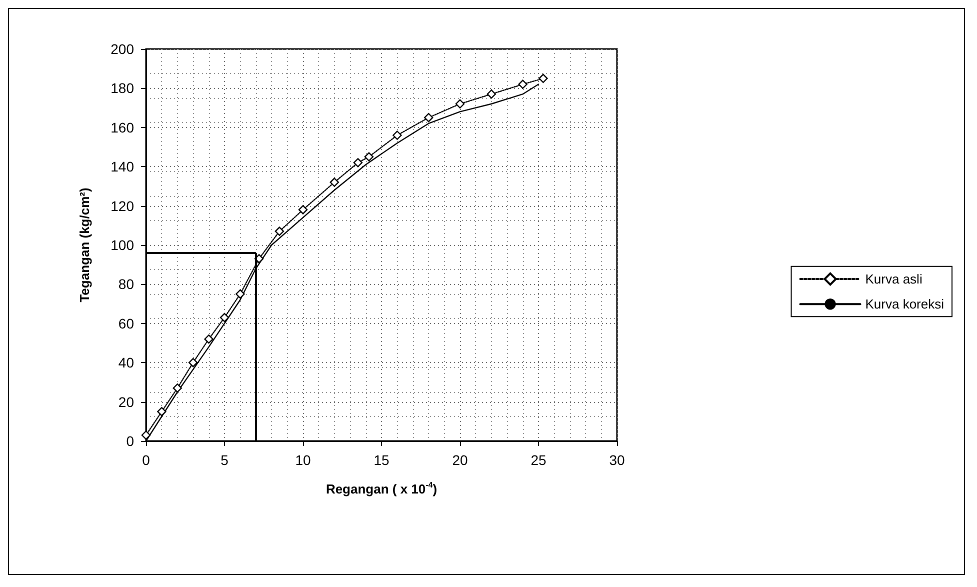  What do you see at coordinates (130, 441) in the screenshot?
I see `y-tick-label: 0` at bounding box center [130, 441].